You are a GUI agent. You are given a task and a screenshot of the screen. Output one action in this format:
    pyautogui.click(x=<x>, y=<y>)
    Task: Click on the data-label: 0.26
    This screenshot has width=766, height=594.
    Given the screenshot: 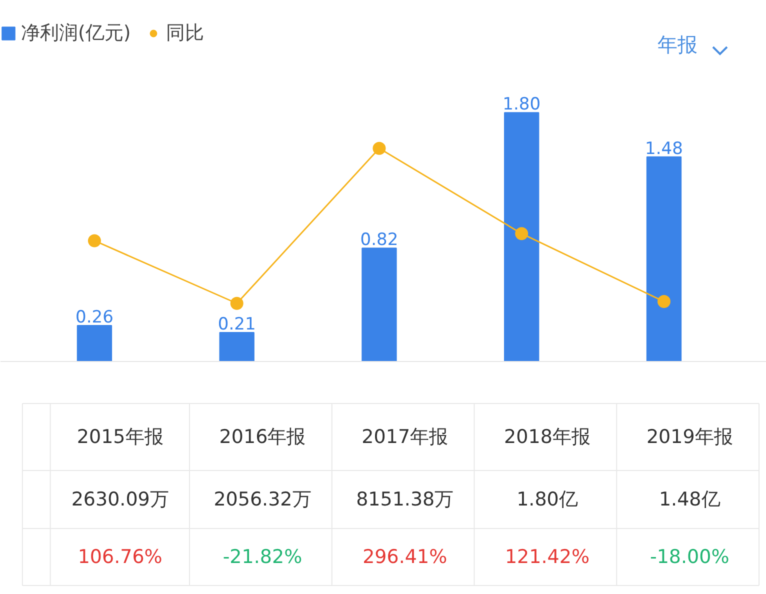 What is the action you would take?
    pyautogui.click(x=95, y=318)
    